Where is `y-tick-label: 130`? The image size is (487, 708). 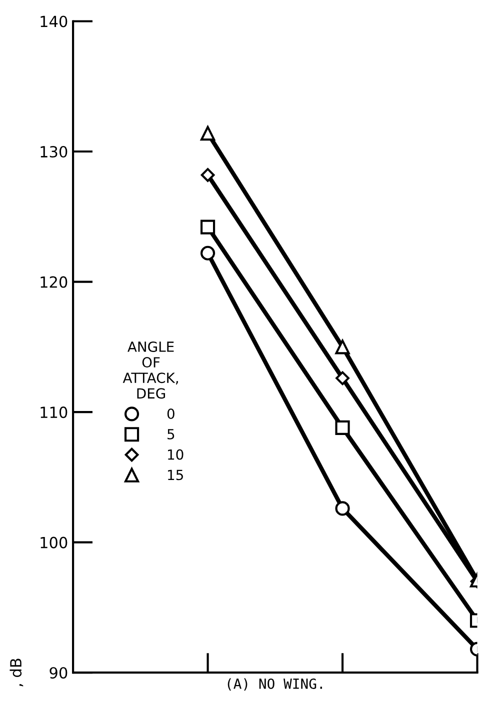 y-tick-label: 130 is located at coordinates (54, 152).